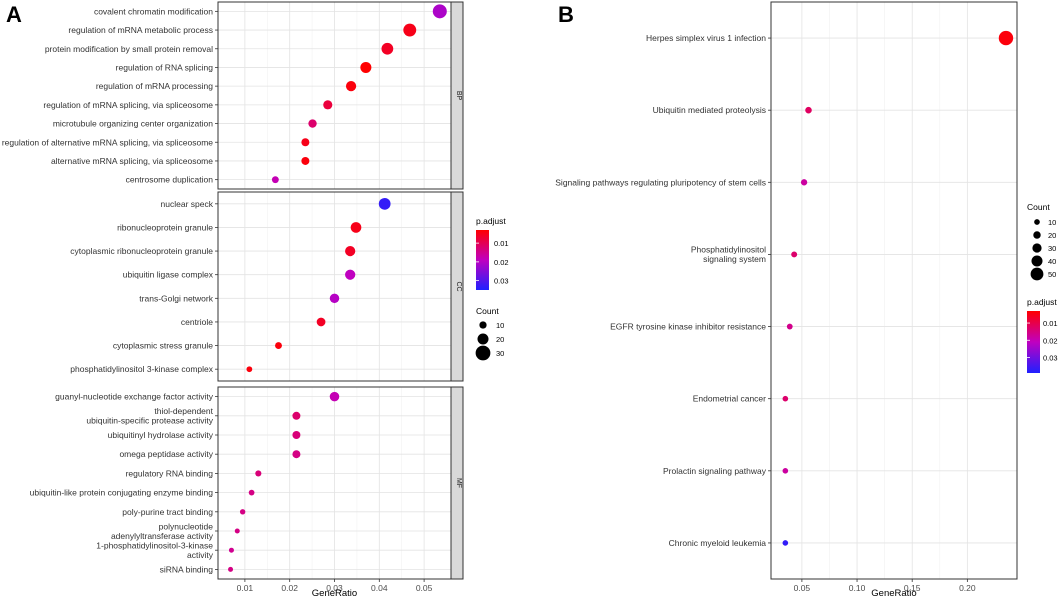 The height and width of the screenshot is (599, 1059). I want to click on x-tick-label: 0.02, so click(289, 588).